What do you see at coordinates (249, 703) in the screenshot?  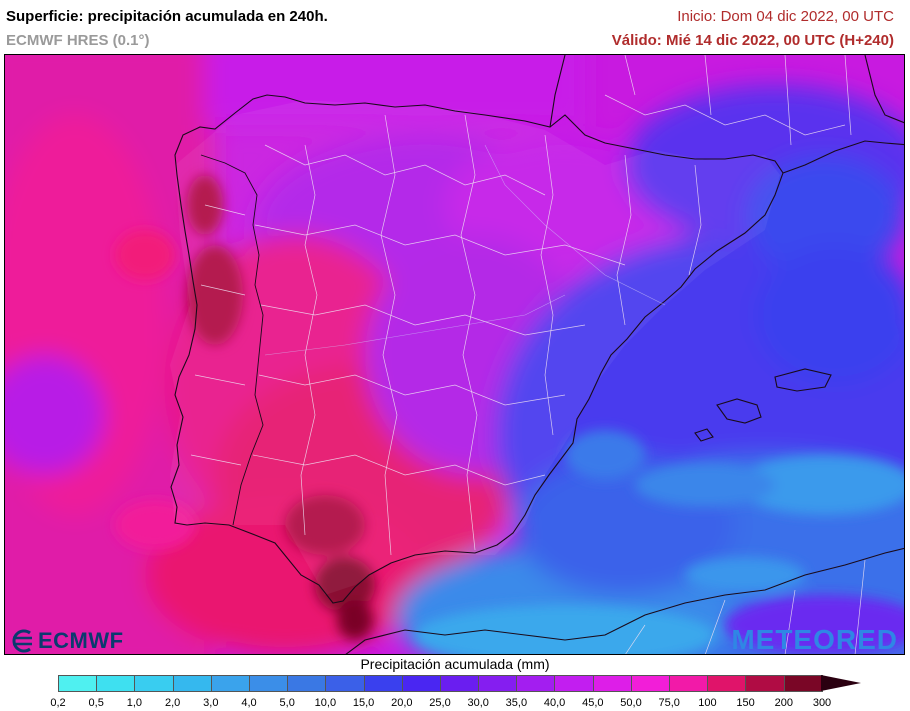 I see `legend-tick-label: 4,0` at bounding box center [249, 703].